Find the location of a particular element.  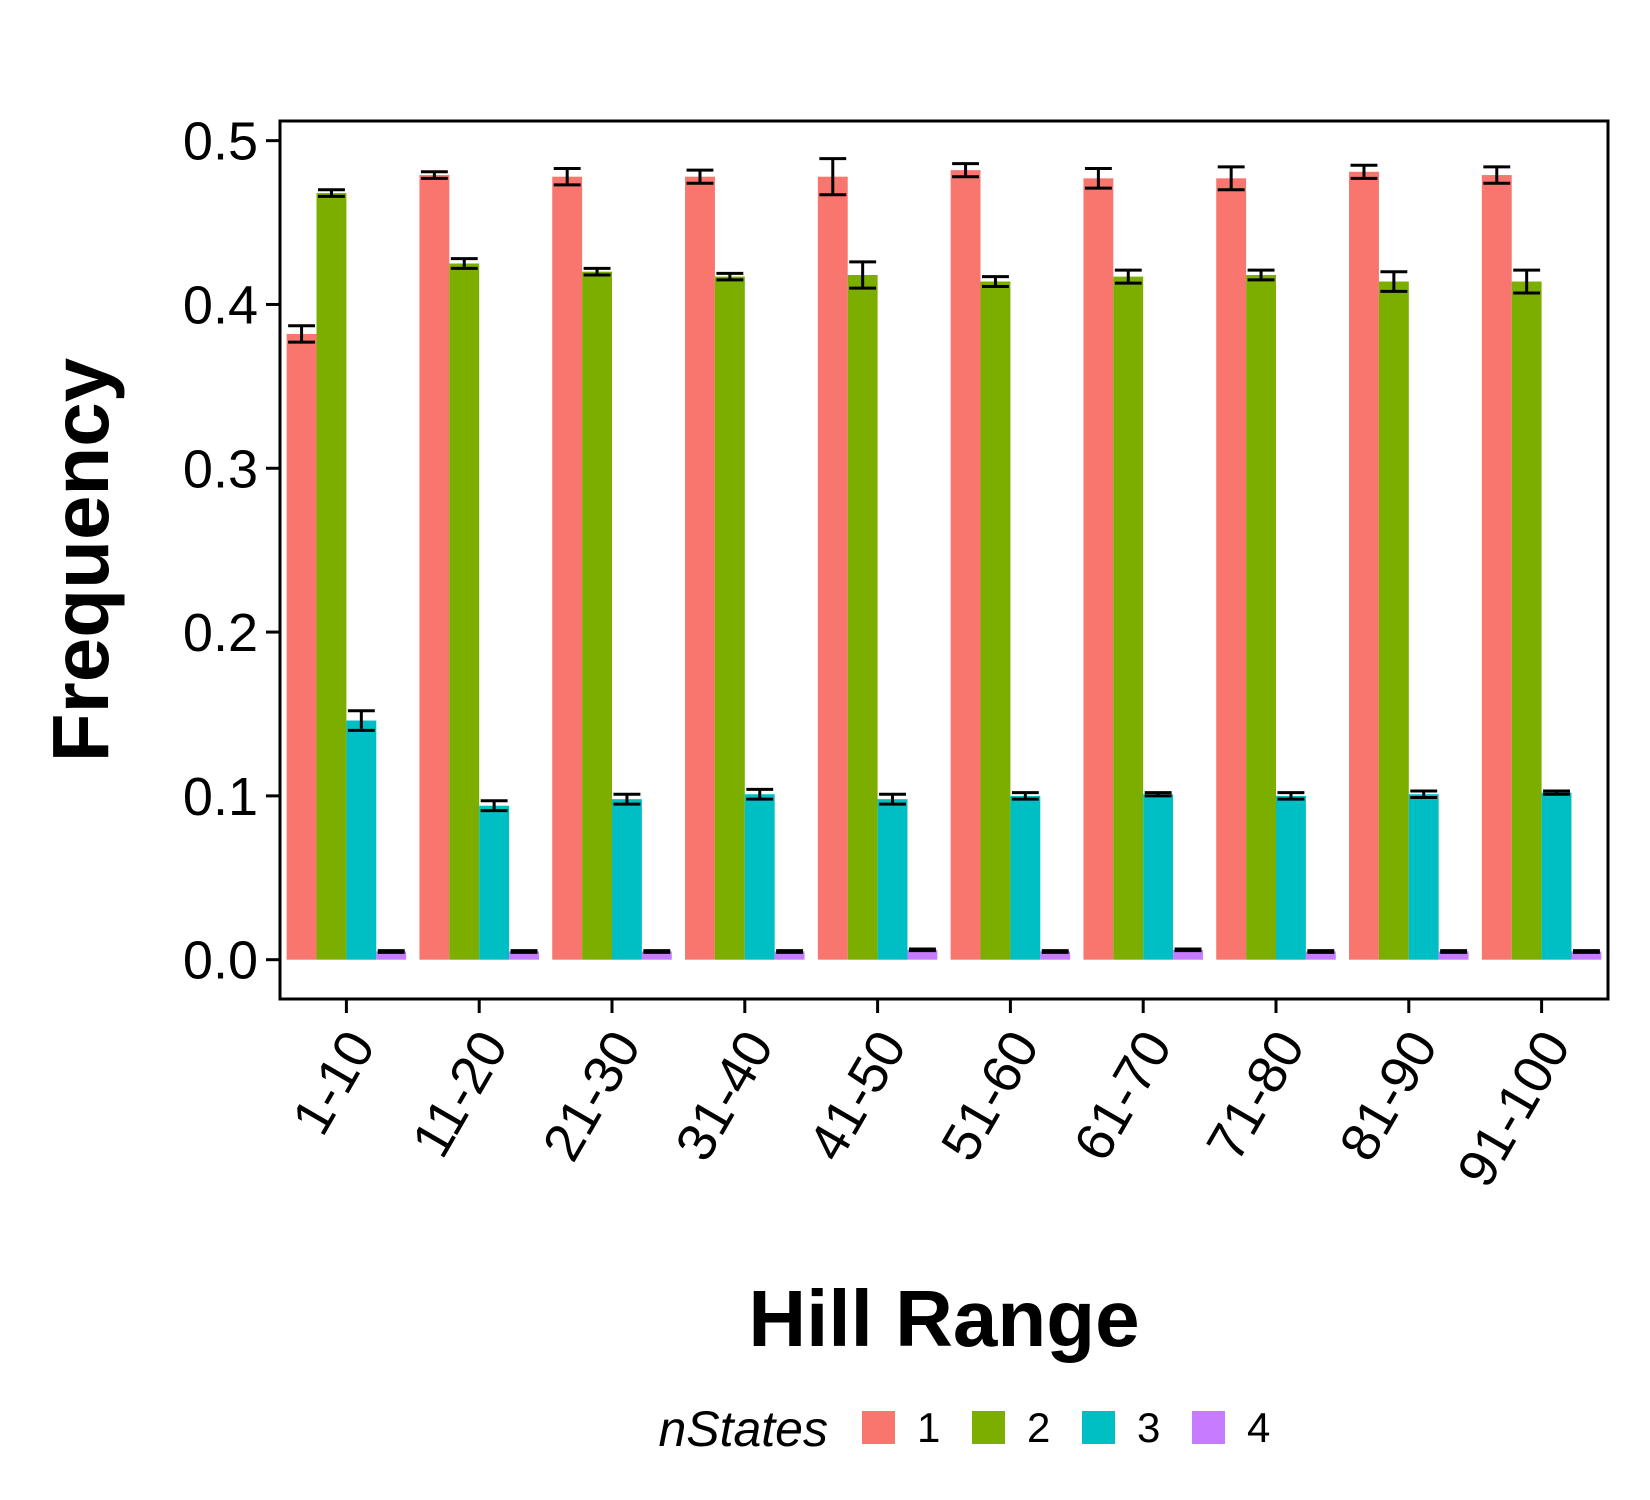

x-tick-label: 71-80 is located at coordinates (1255, 1096).